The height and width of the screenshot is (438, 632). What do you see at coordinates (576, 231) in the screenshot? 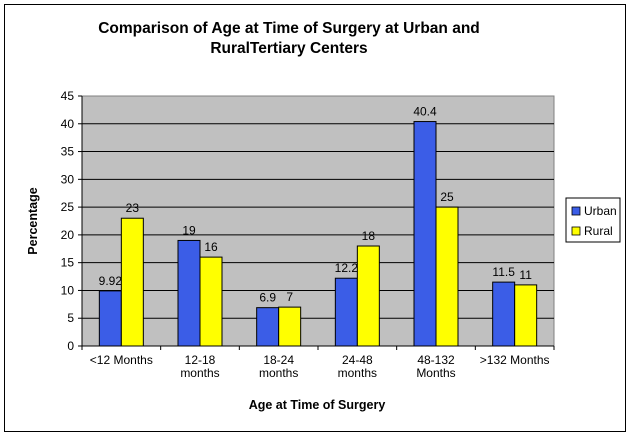
I see `legend-swatch-rural` at bounding box center [576, 231].